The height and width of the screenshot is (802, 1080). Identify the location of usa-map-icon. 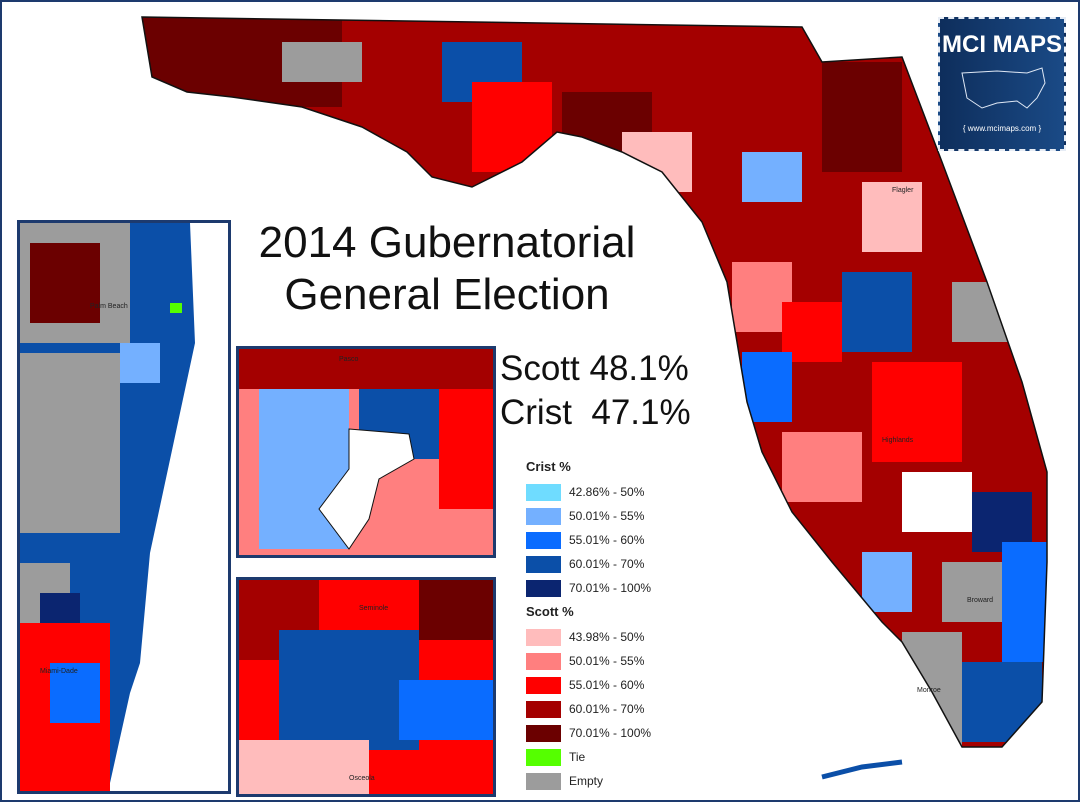
(1003, 88).